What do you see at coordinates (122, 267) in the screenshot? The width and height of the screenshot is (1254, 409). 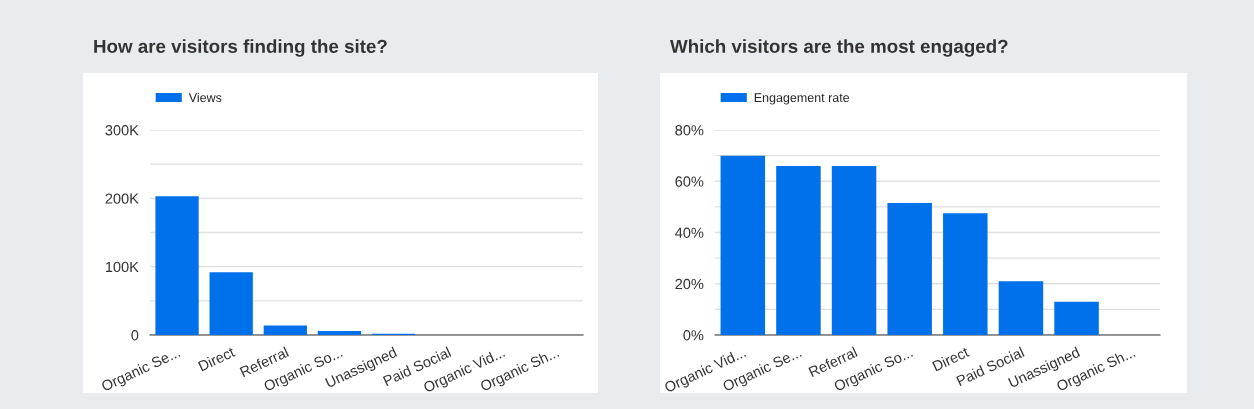 I see `y-tick-label: 100K` at bounding box center [122, 267].